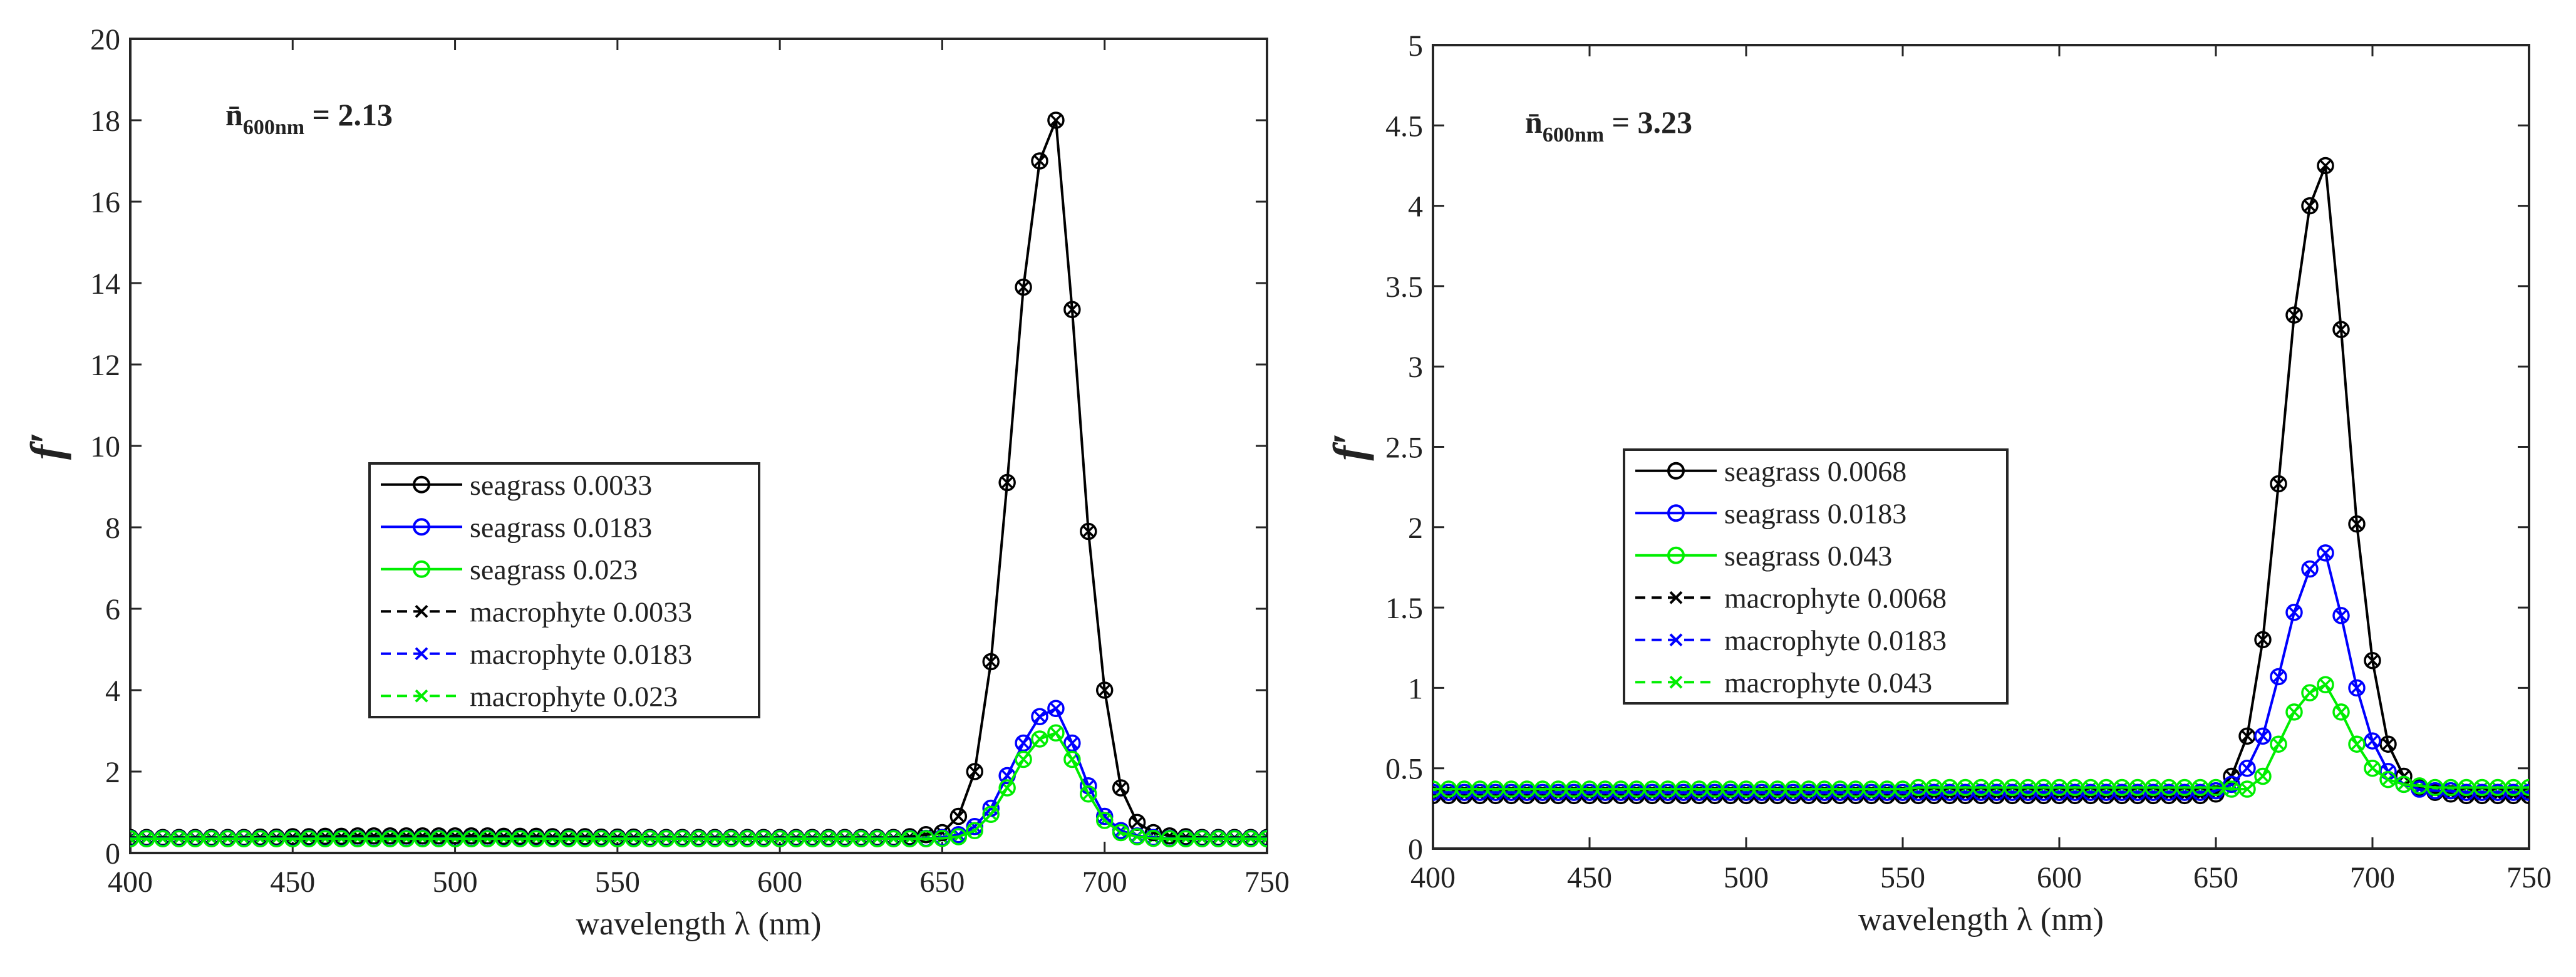 This screenshot has width=2576, height=977. I want to click on y-tick-label: 5, so click(1415, 46).